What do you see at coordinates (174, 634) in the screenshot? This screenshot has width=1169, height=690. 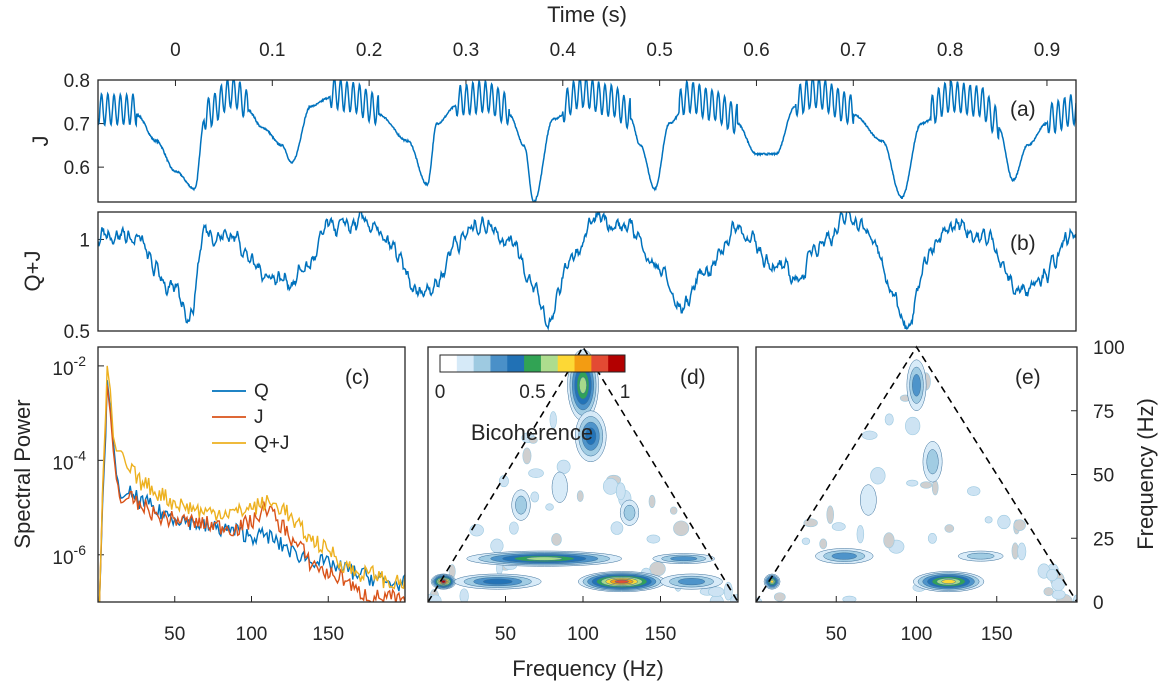 I see `panel-c-xtick-label: 50` at bounding box center [174, 634].